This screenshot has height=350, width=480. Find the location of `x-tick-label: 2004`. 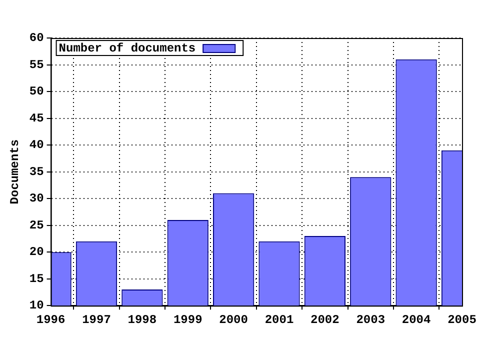

x-tick-label: 2004 is located at coordinates (416, 319).